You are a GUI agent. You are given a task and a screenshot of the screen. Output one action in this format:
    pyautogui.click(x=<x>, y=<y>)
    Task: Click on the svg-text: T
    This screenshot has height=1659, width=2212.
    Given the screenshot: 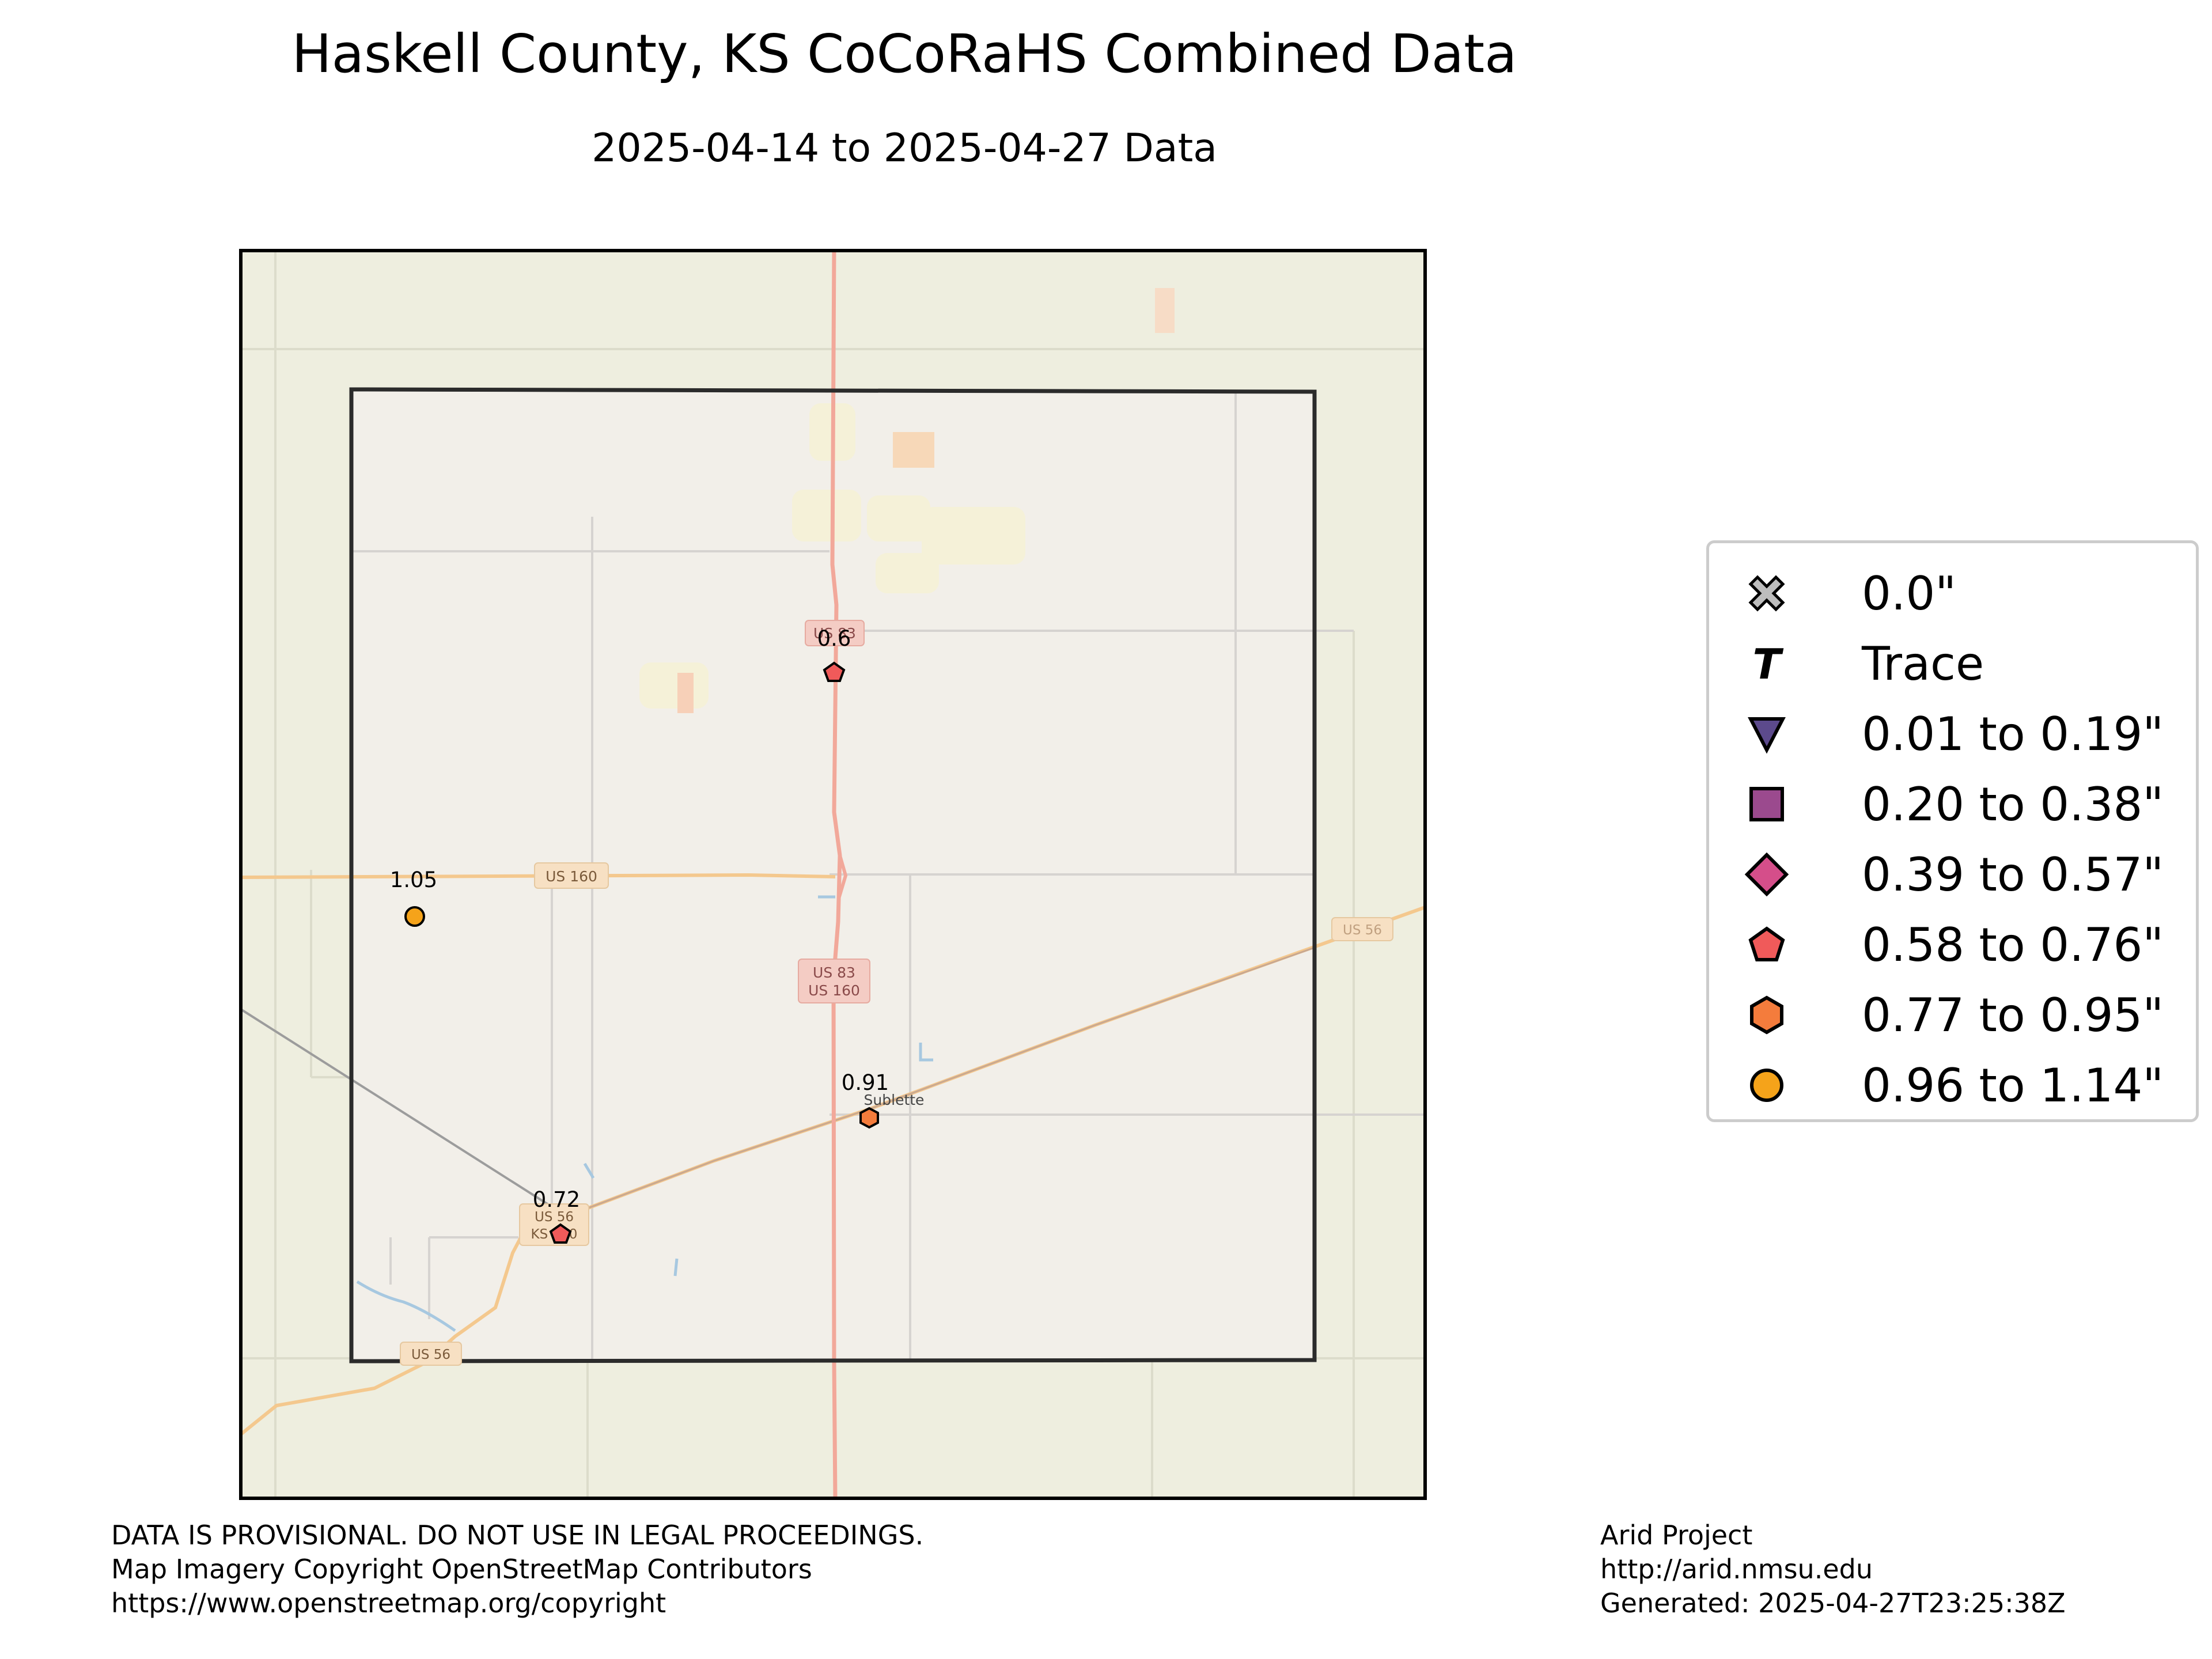 What is the action you would take?
    pyautogui.click(x=1767, y=664)
    